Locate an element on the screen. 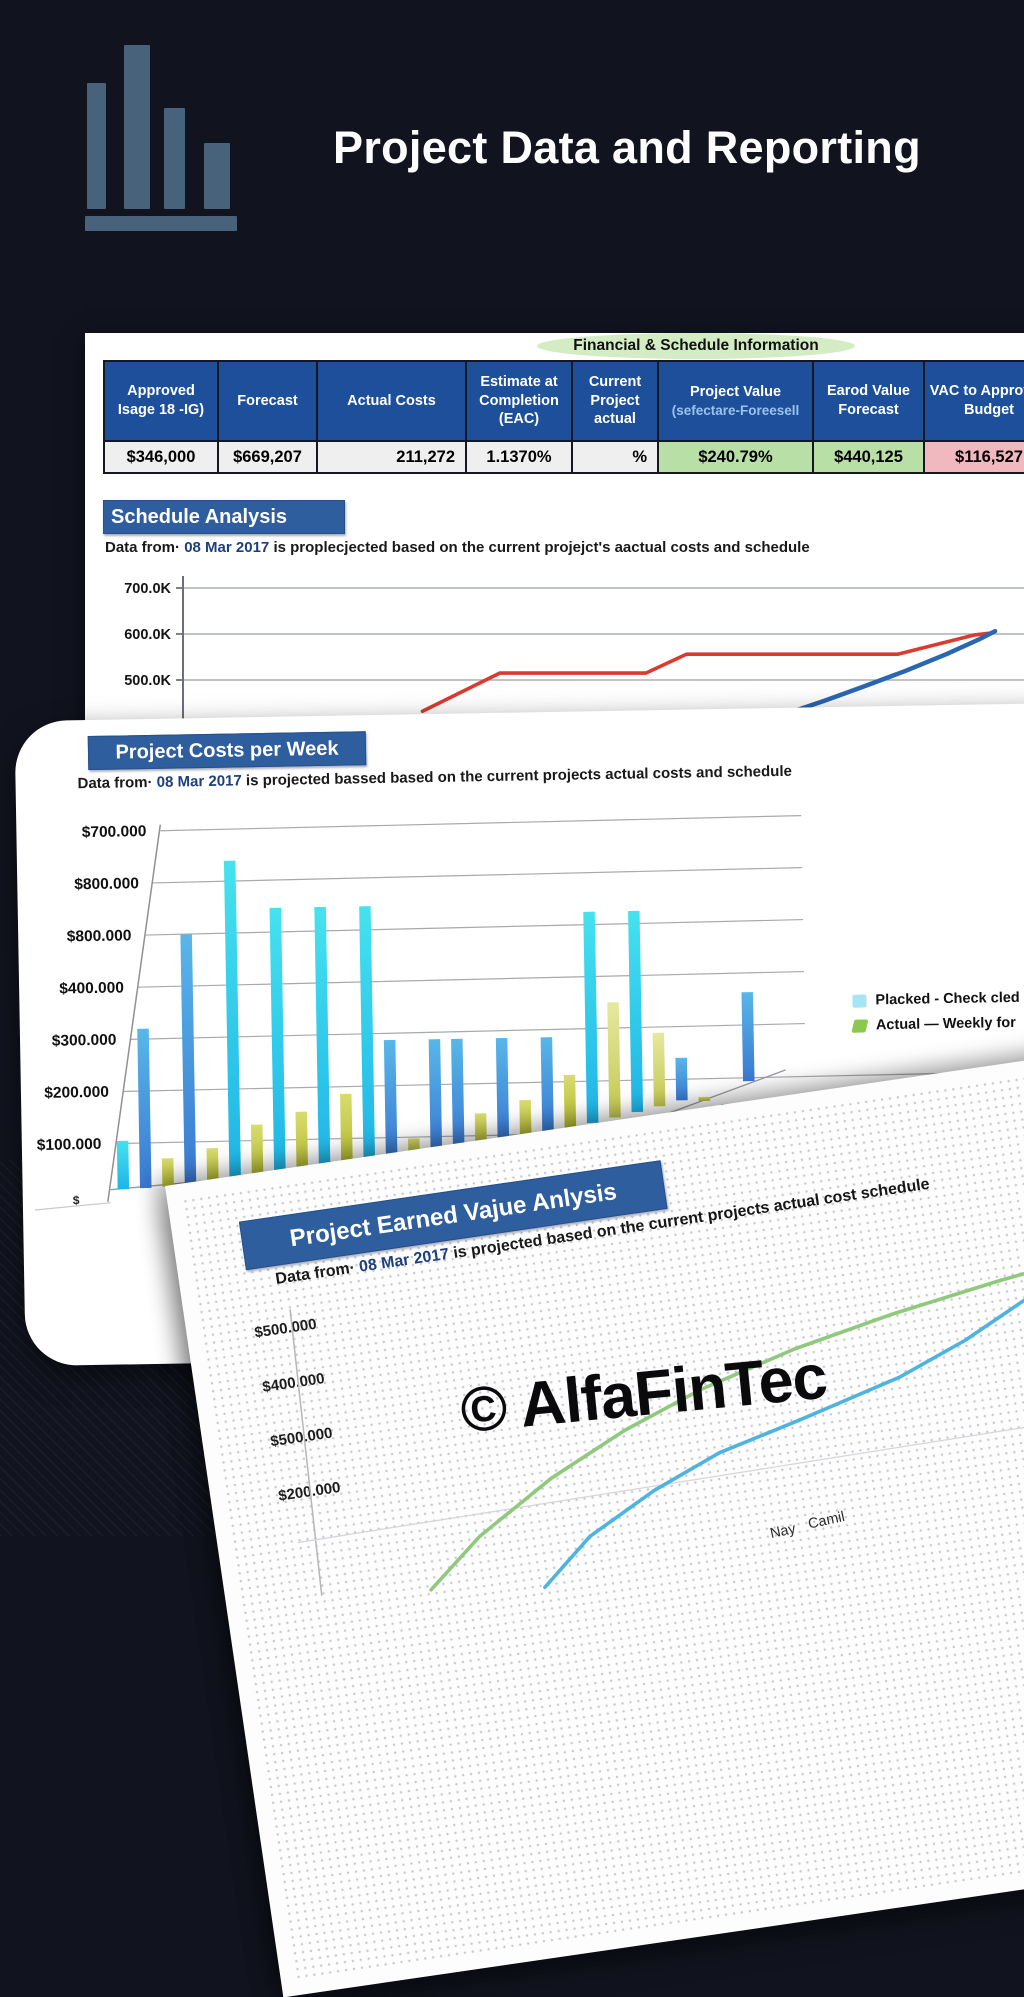 The height and width of the screenshot is (1997, 1024). y-axis-label: $700.000 is located at coordinates (114, 832).